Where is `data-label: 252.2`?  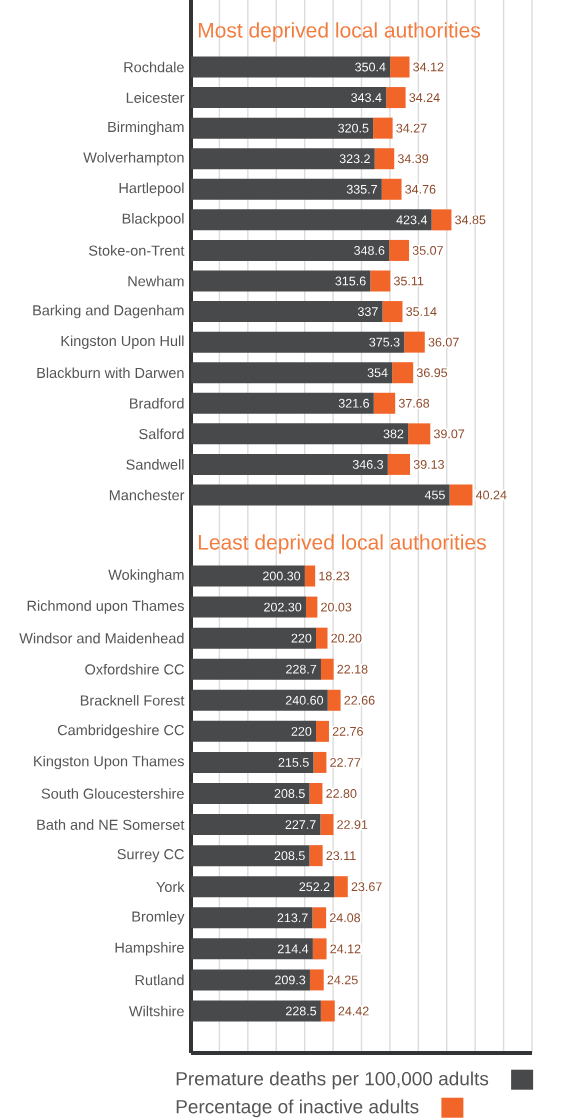 data-label: 252.2 is located at coordinates (314, 887).